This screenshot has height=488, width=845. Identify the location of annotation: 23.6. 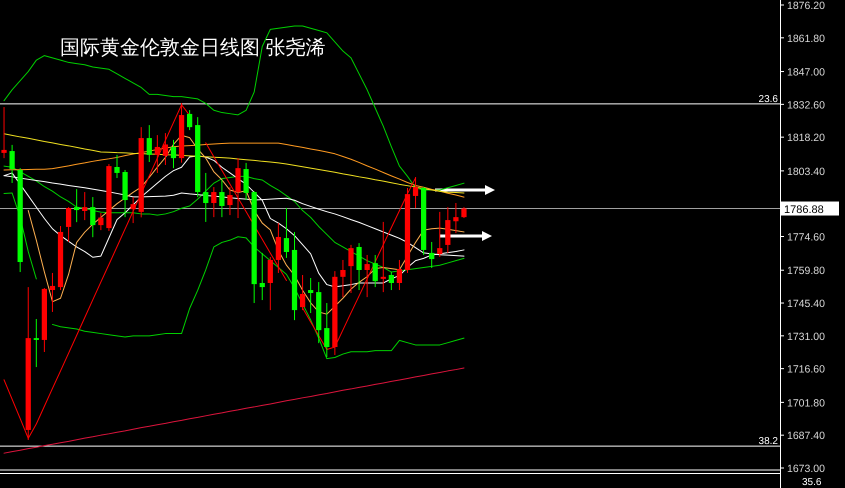
(768, 99).